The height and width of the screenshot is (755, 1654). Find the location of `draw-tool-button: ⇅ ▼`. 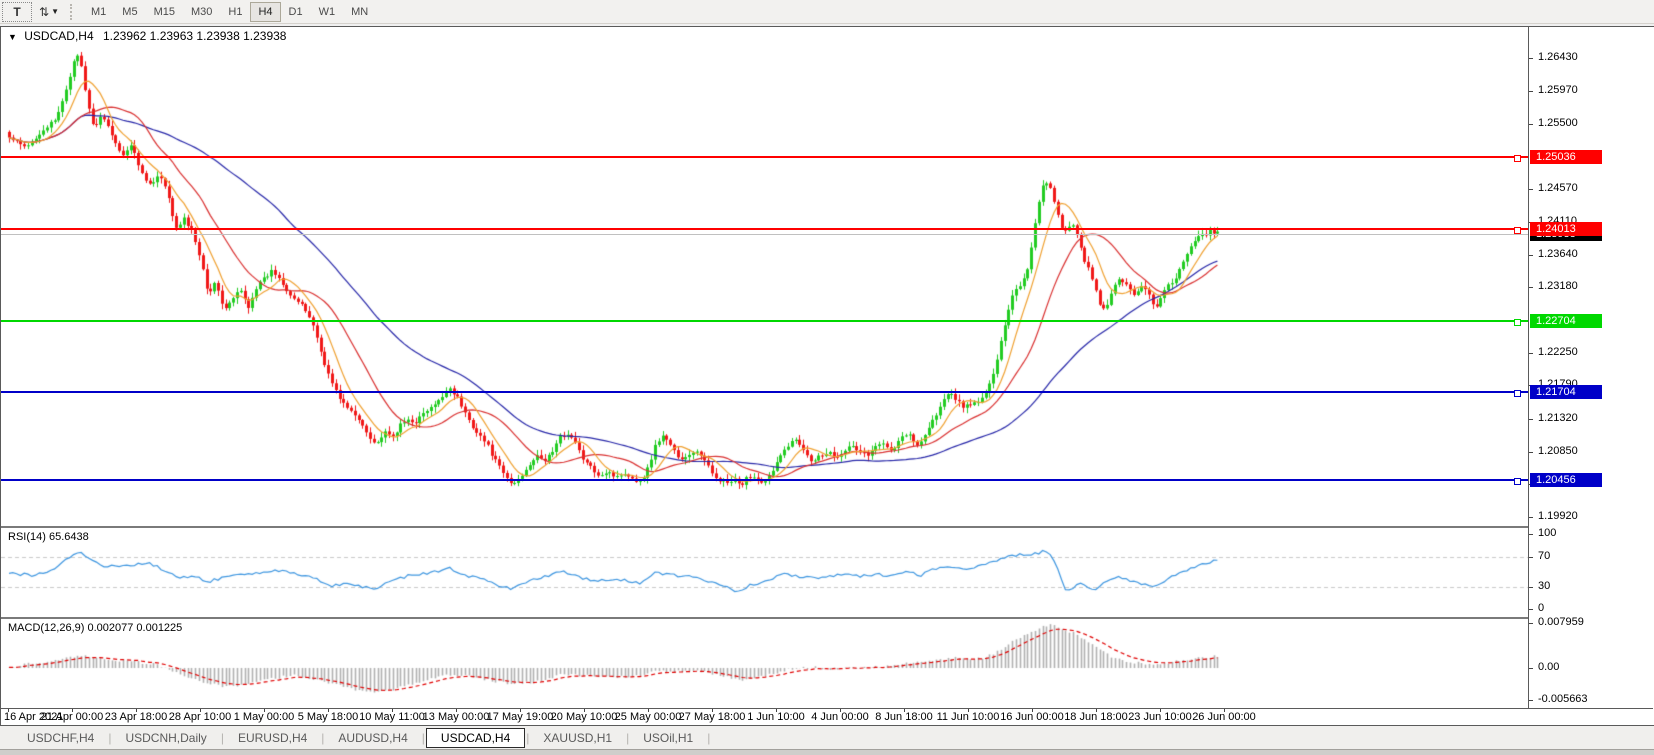

draw-tool-button: ⇅ ▼ is located at coordinates (49, 12).